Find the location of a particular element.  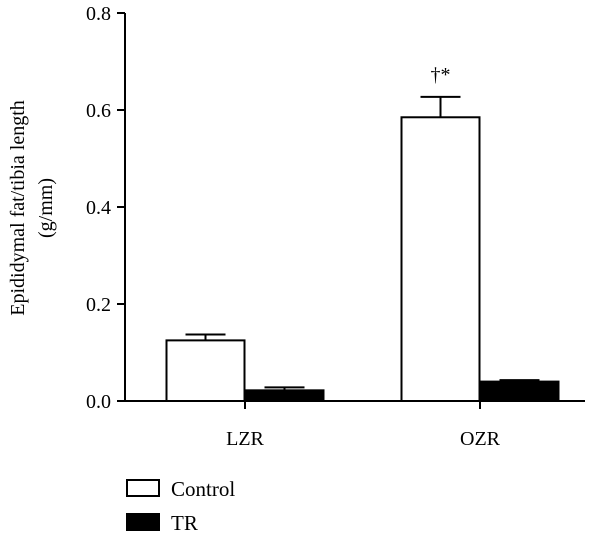

bar-control-lzr is located at coordinates (205, 370).